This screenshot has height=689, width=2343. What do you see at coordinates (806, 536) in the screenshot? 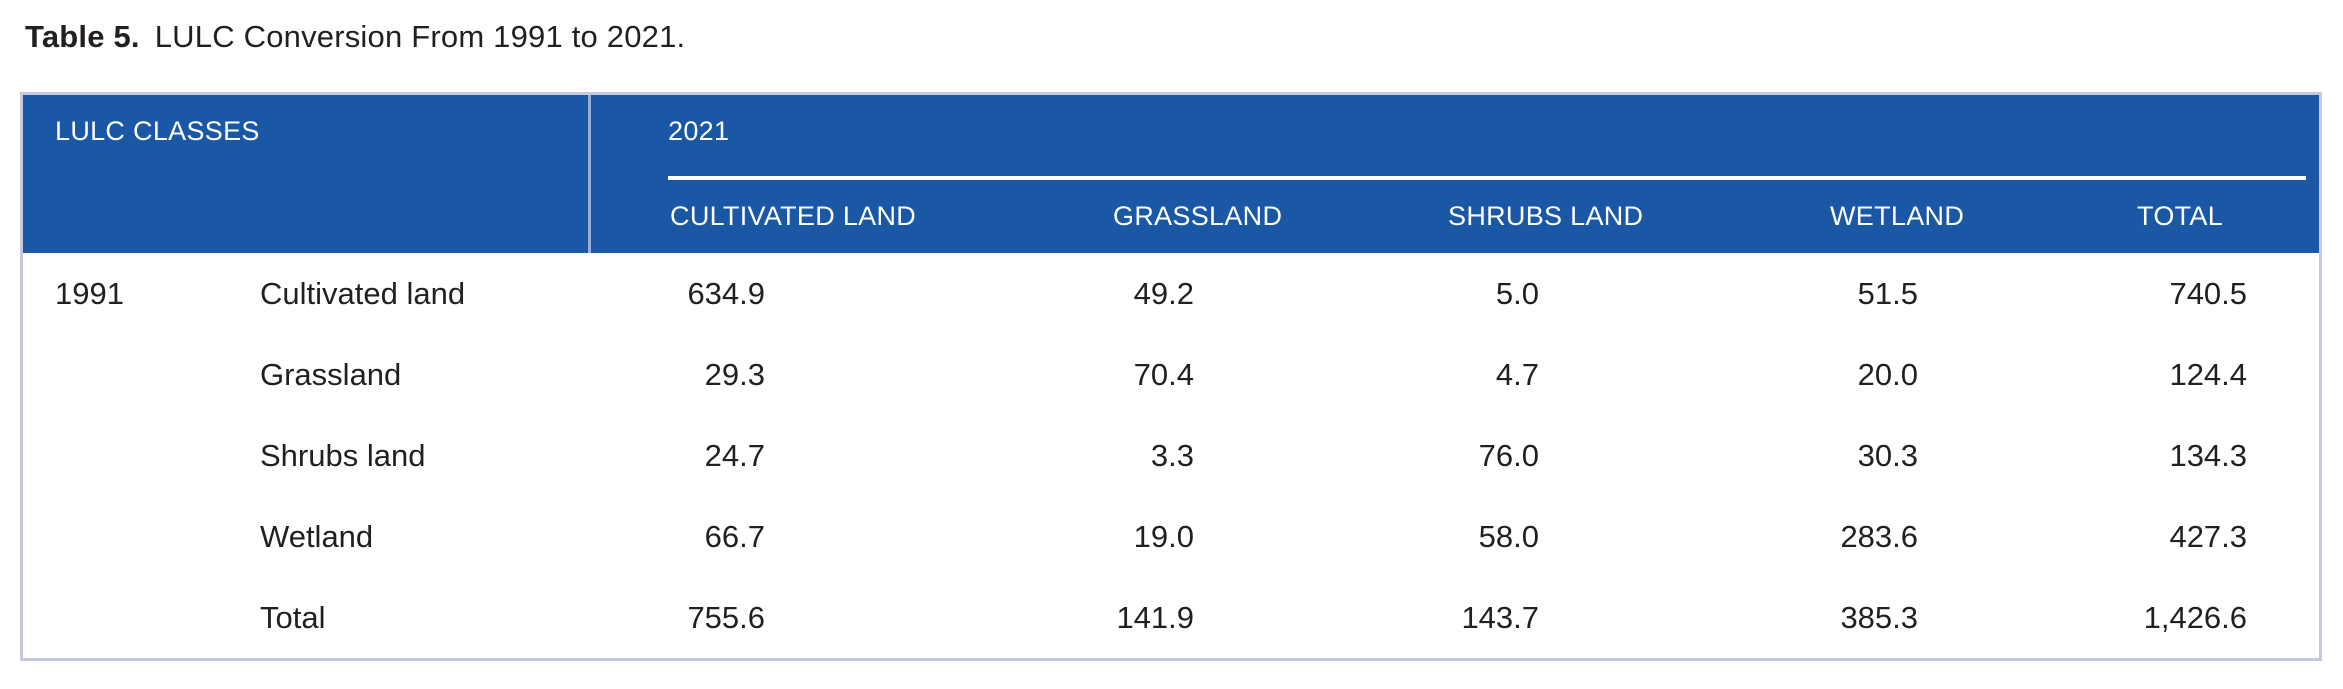
I see `cell: 66.7` at bounding box center [806, 536].